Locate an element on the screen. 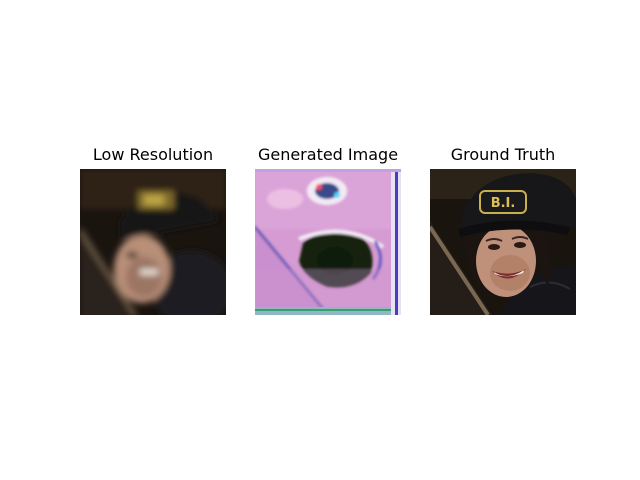 The image size is (640, 480). panel-title-low-resolution: Low Resolution is located at coordinates (153, 154).